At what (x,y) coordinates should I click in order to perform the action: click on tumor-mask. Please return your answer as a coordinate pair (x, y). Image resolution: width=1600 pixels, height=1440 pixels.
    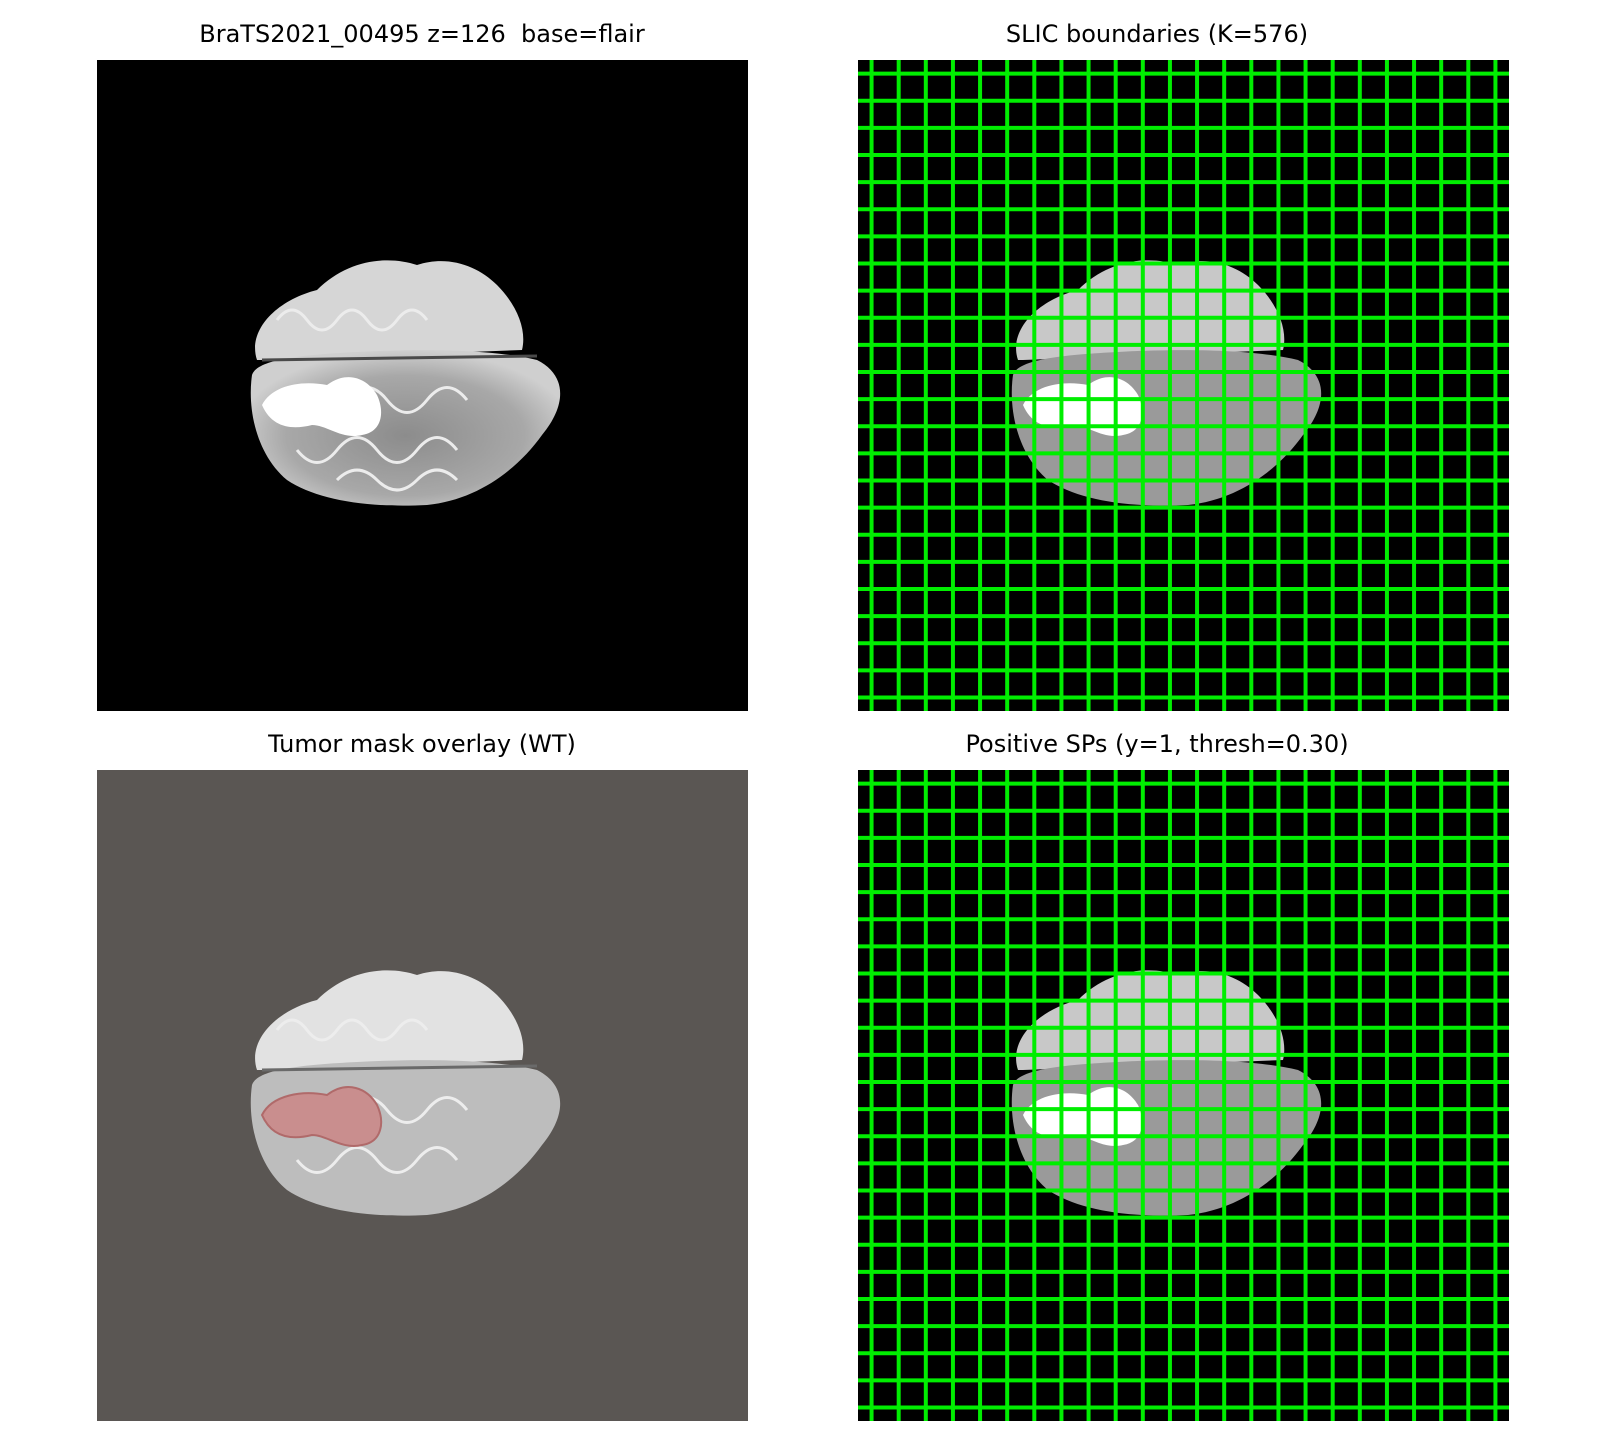
    Looking at the image, I should click on (321, 1117).